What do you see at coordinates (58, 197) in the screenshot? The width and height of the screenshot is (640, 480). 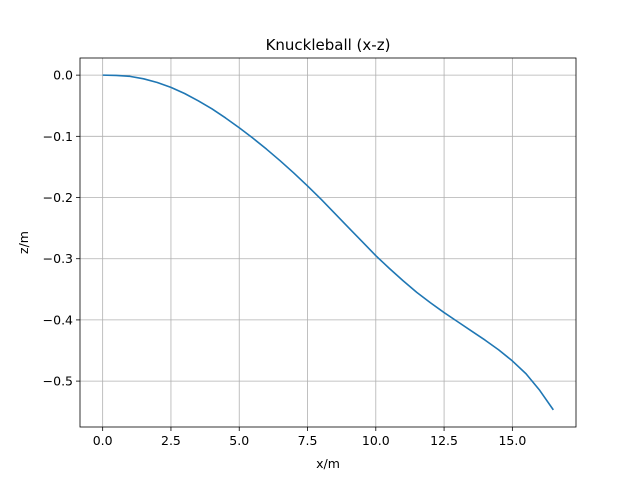 I see `y-tick-label: −0.2` at bounding box center [58, 197].